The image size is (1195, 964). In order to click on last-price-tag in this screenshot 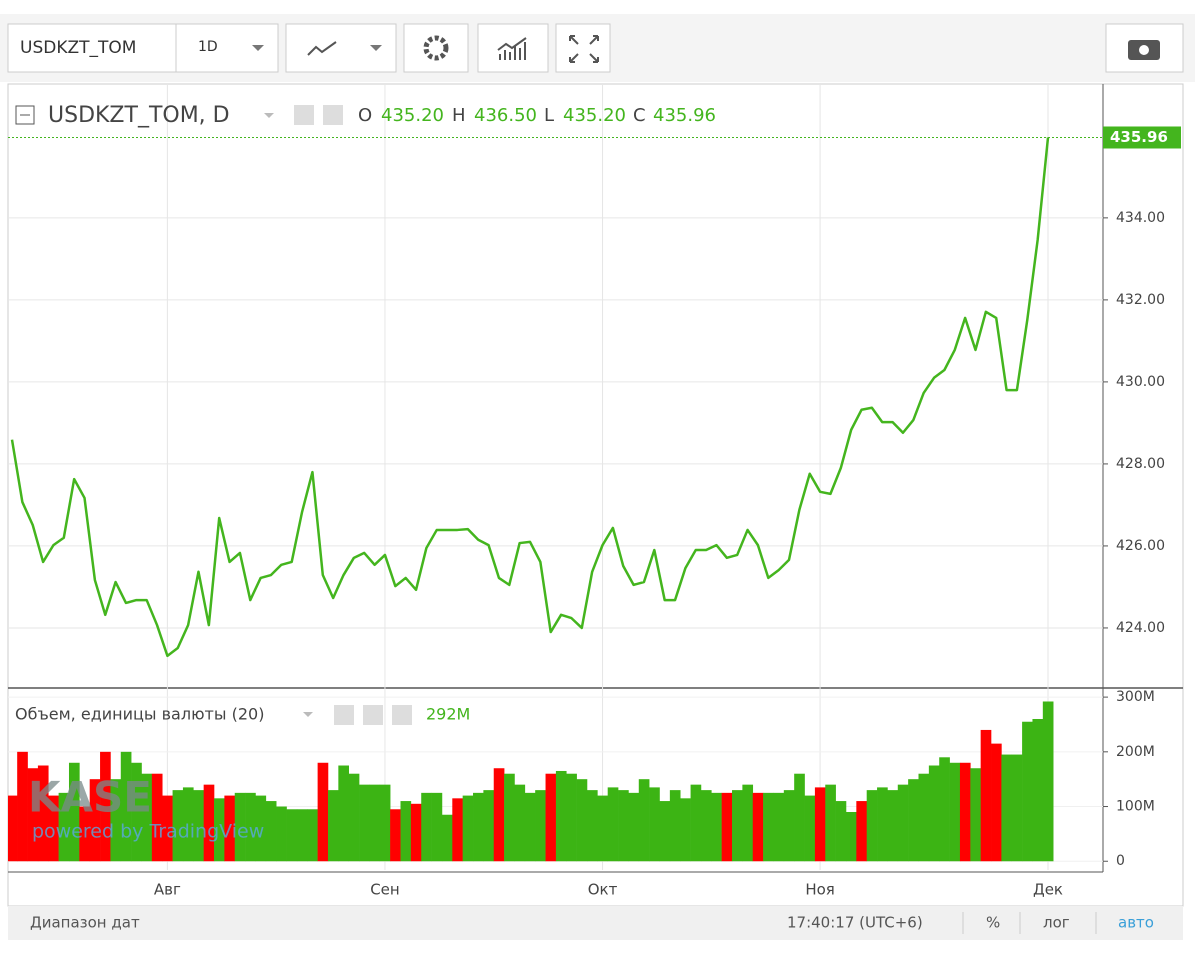, I will do `click(1142, 137)`.